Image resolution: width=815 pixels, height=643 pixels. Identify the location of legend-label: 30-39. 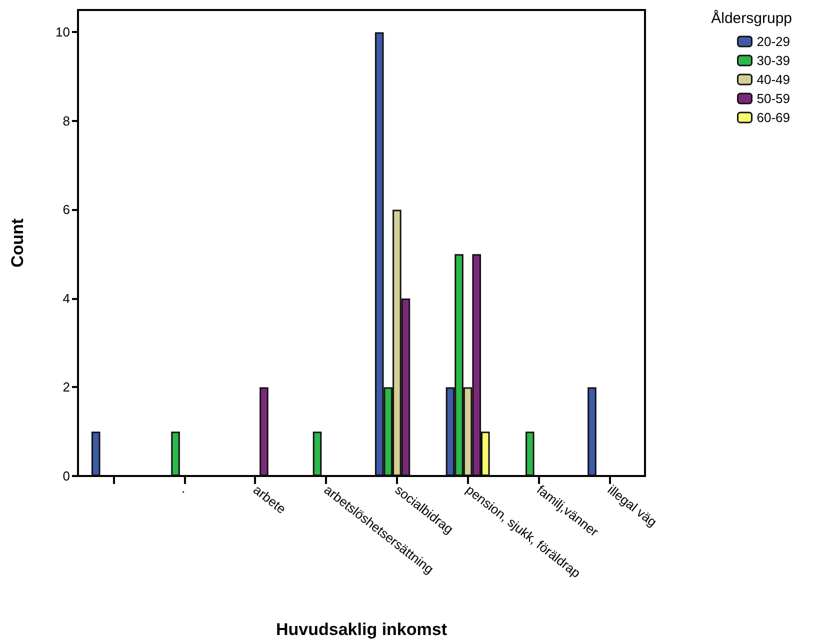
(773, 60).